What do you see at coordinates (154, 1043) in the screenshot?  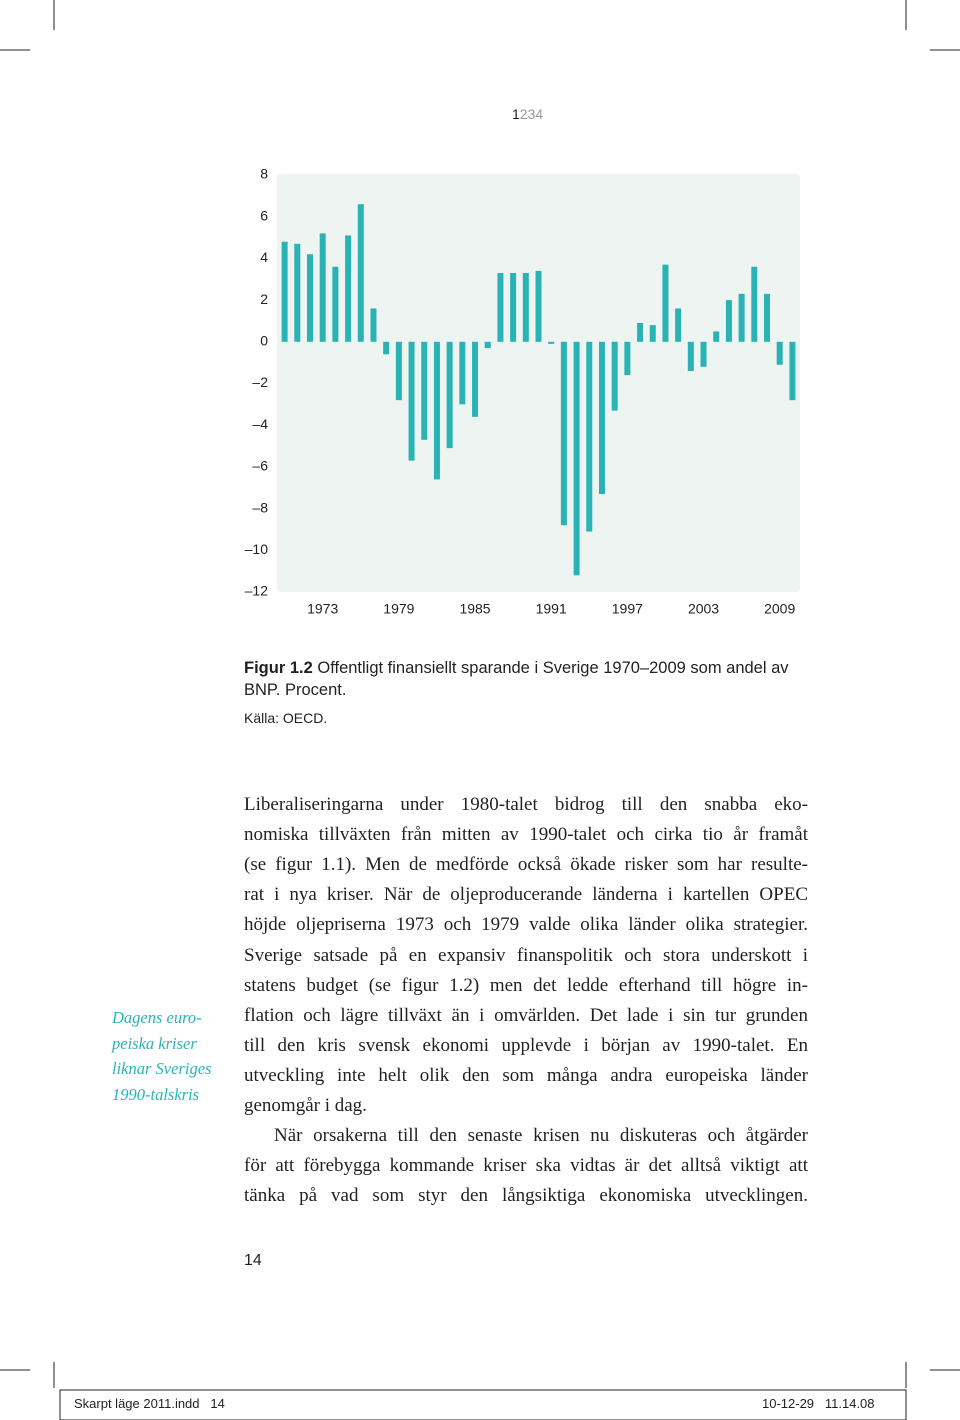 I see `margin-note-line: peiska kriser` at bounding box center [154, 1043].